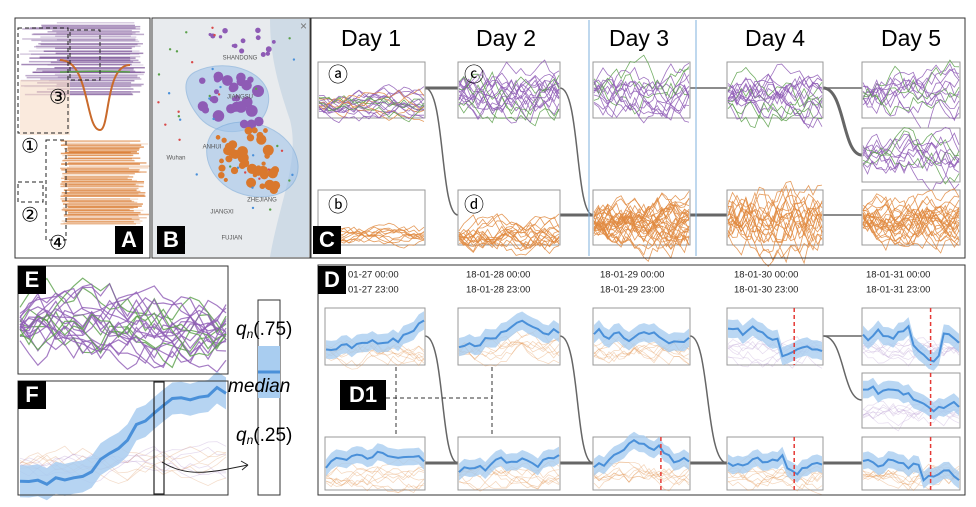 This screenshot has height=507, width=976. I want to click on dashed-box, so click(56, 190).